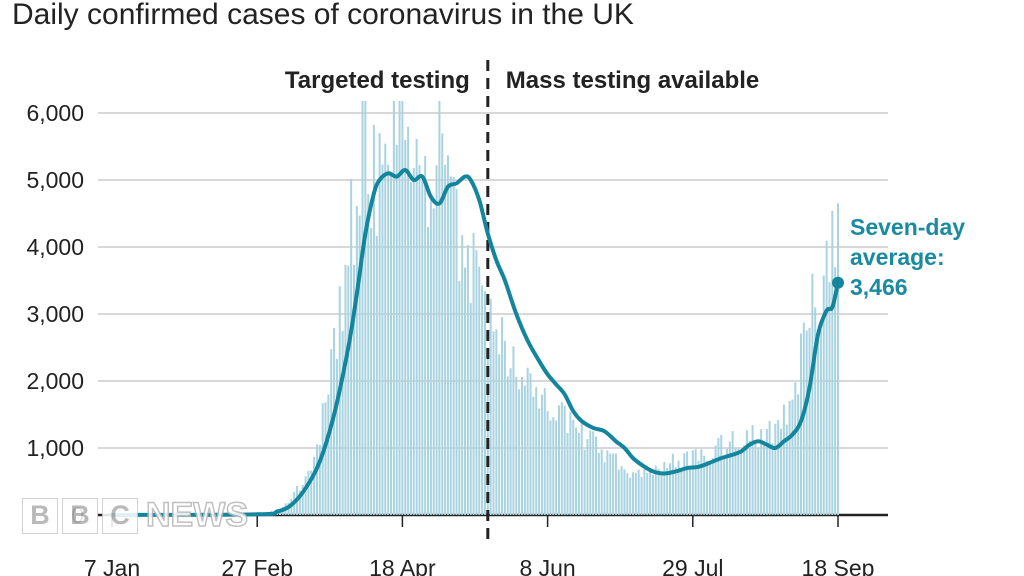 The image size is (1024, 576). I want to click on logo-letter-b2: B, so click(80, 515).